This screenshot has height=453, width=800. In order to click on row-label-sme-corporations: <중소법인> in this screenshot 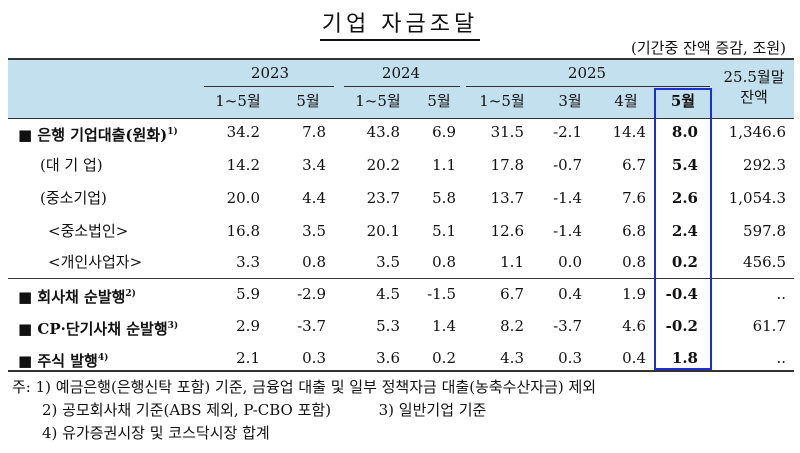, I will do `click(88, 231)`.